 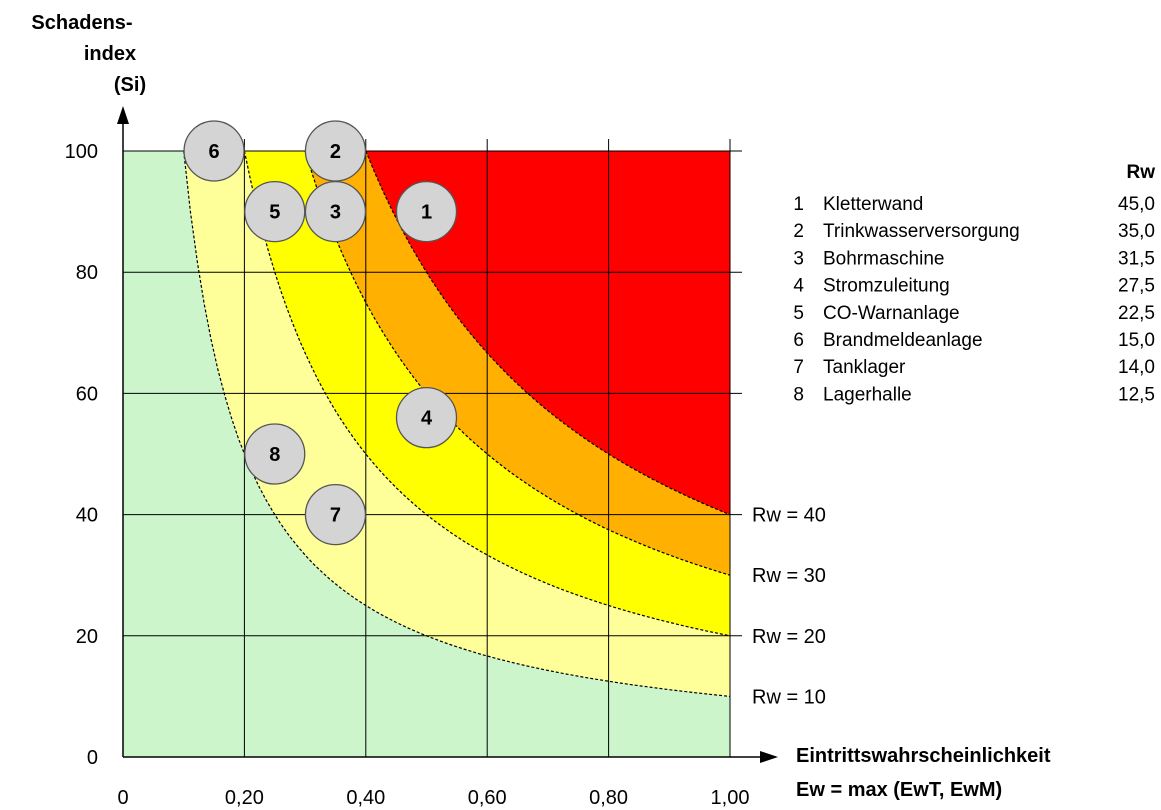 I want to click on legend-item-number: 1, so click(x=798, y=204).